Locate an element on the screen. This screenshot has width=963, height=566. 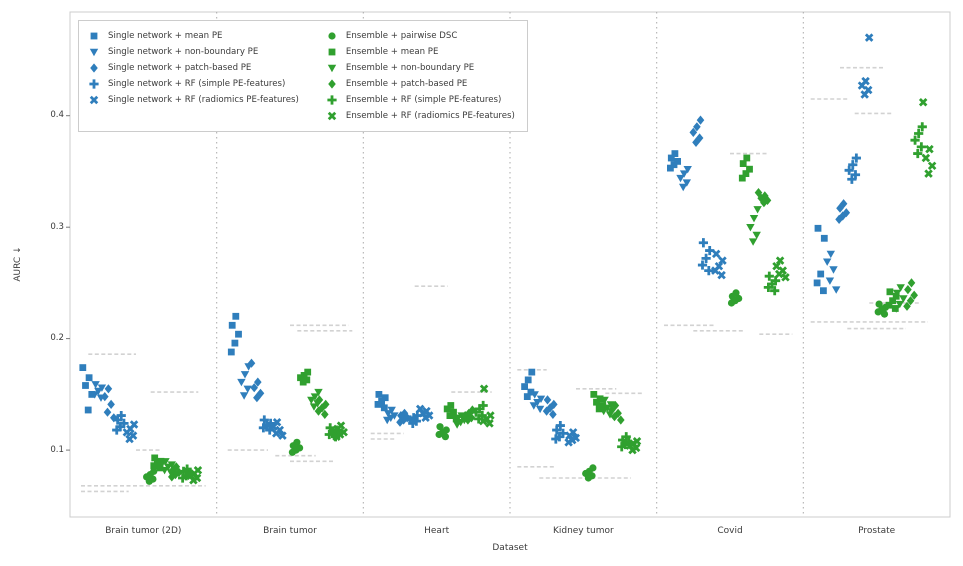
x-tick-label-kidney-tumor: Kidney tumor is located at coordinates (583, 531).